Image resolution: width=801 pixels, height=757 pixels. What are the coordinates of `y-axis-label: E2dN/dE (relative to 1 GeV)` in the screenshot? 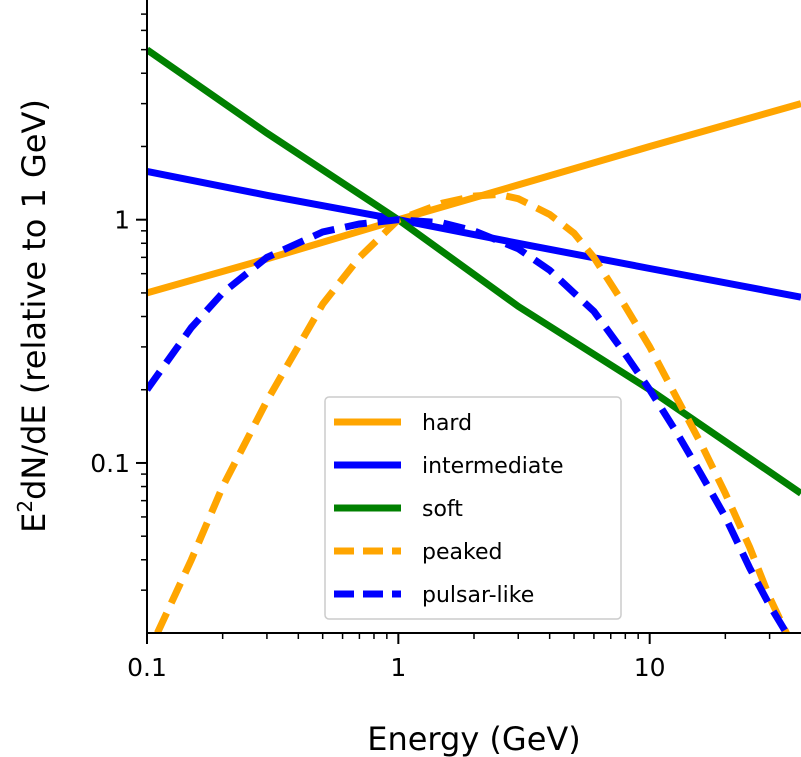 It's located at (33, 316).